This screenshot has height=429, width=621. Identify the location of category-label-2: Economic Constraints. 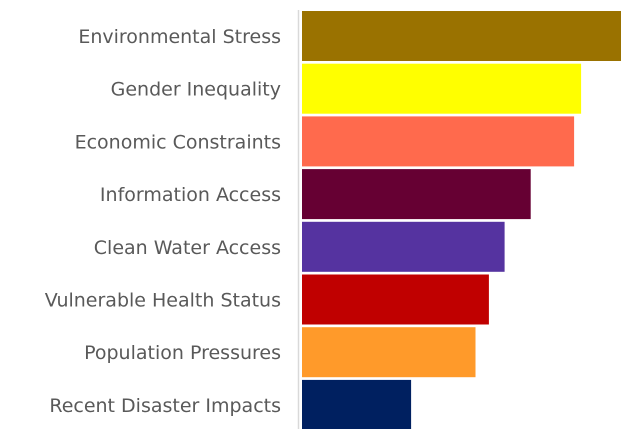
(178, 142).